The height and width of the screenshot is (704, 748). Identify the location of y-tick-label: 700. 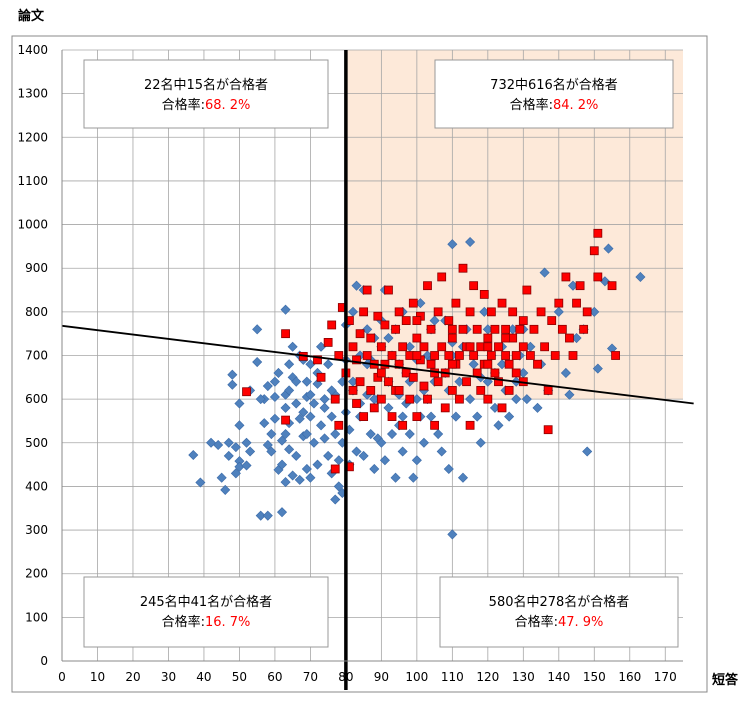
(36, 356).